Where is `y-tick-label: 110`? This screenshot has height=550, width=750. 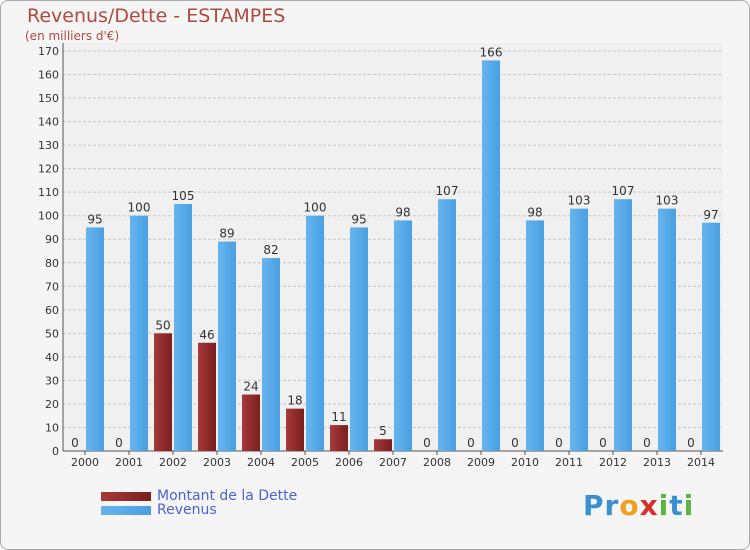 y-tick-label: 110 is located at coordinates (48, 192).